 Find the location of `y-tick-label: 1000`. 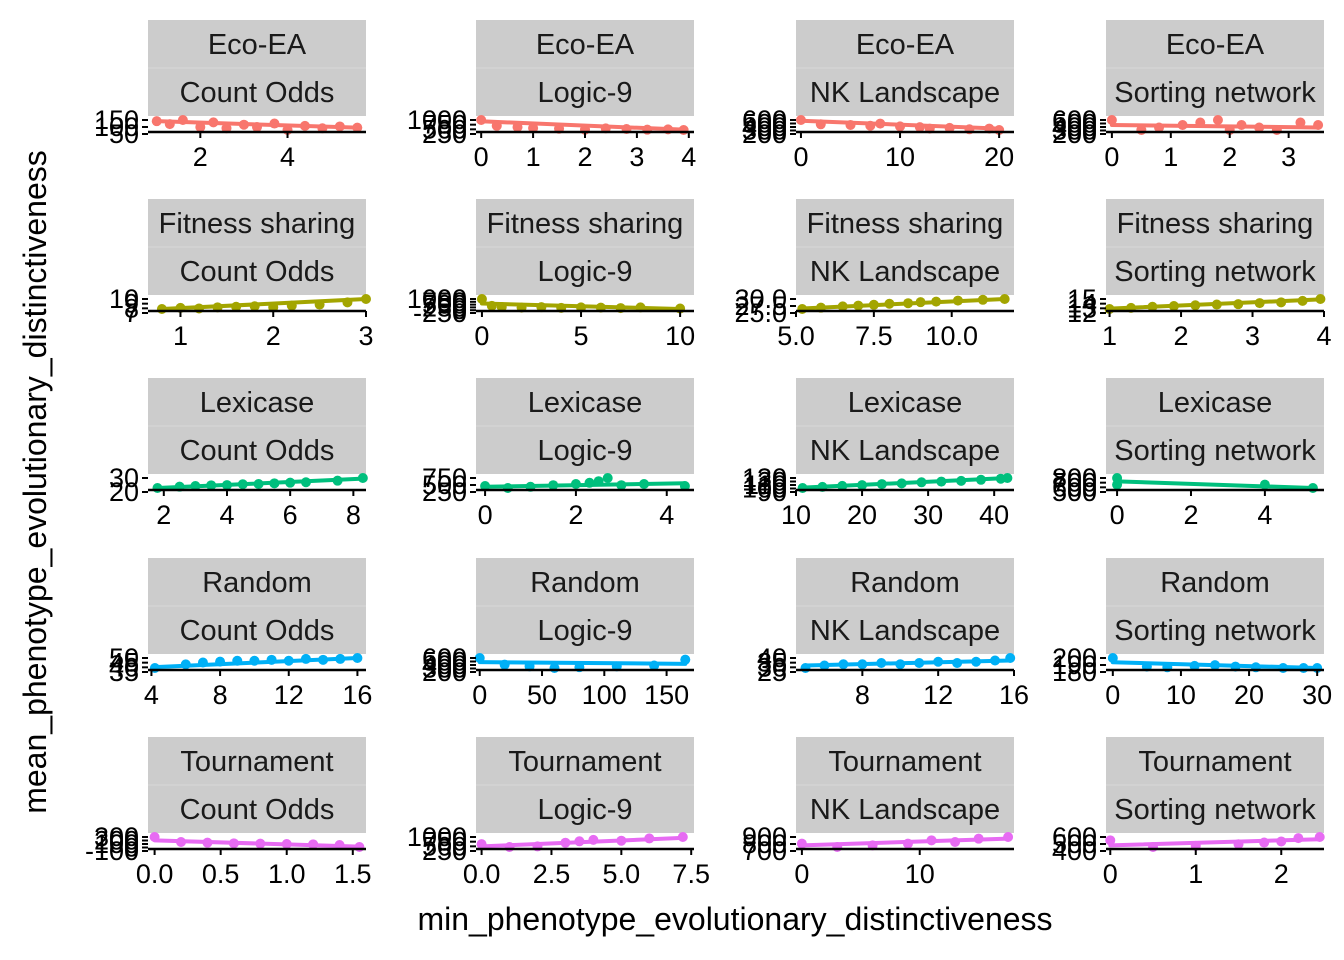

y-tick-label: 1000 is located at coordinates (437, 837).